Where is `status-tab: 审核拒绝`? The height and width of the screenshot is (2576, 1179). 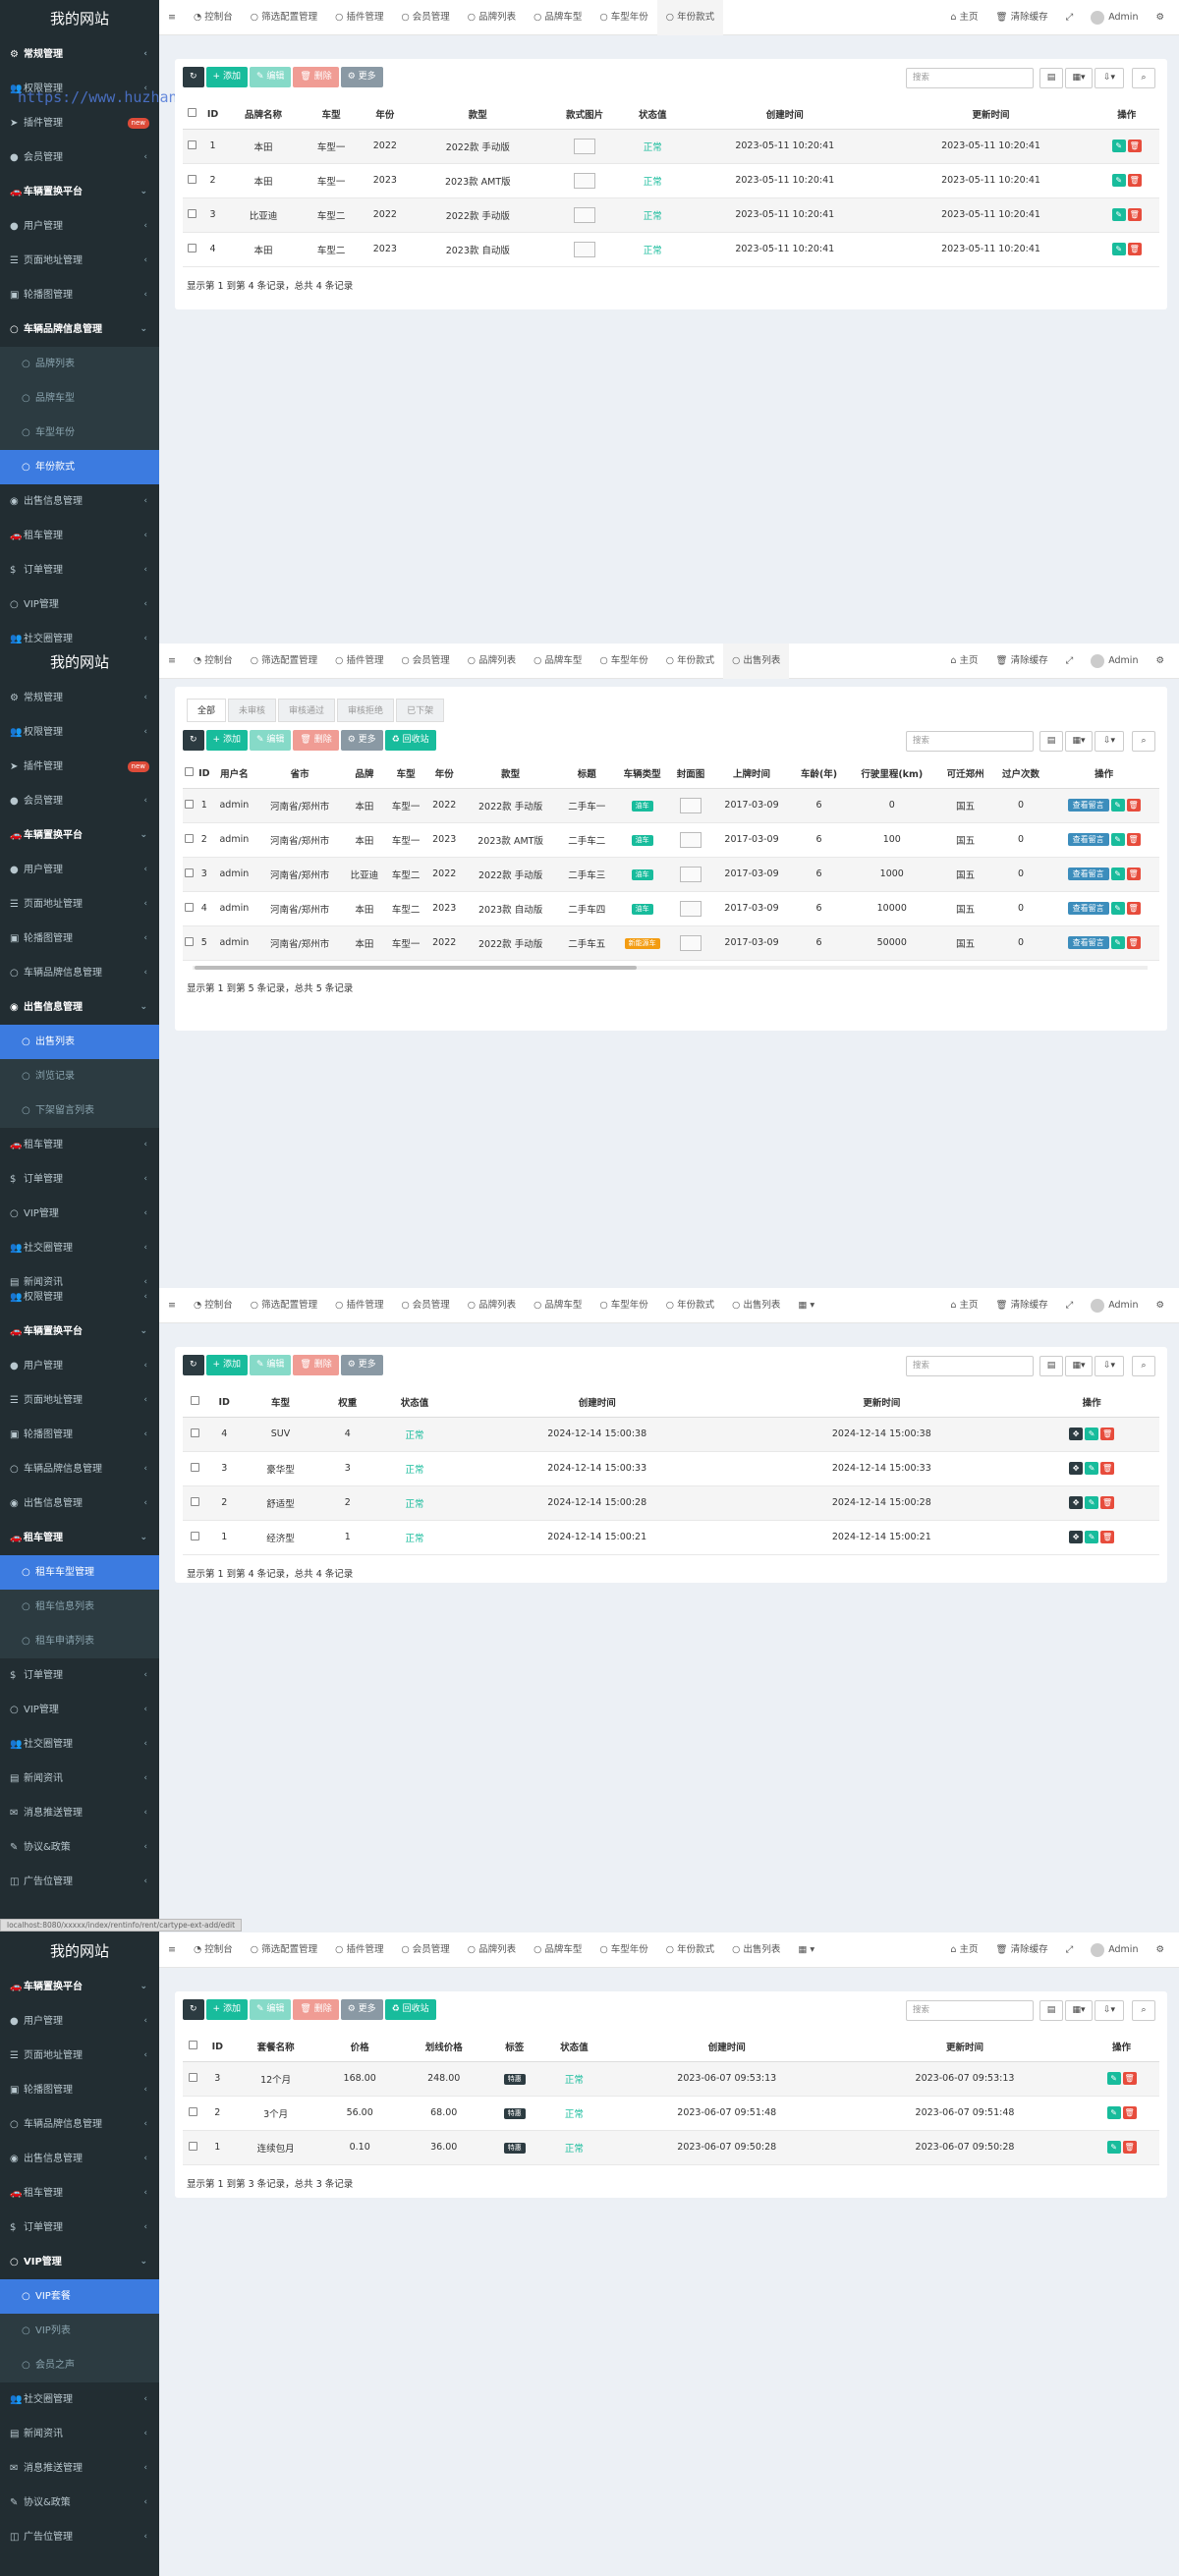 status-tab: 审核拒绝 is located at coordinates (366, 710).